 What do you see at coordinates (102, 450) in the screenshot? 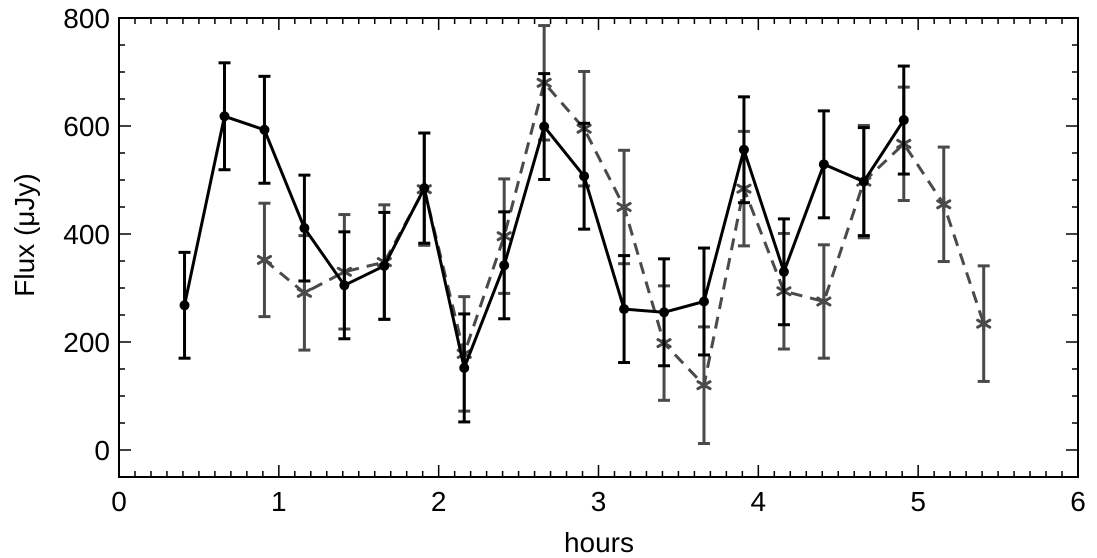
I see `y-tick-label: 0` at bounding box center [102, 450].